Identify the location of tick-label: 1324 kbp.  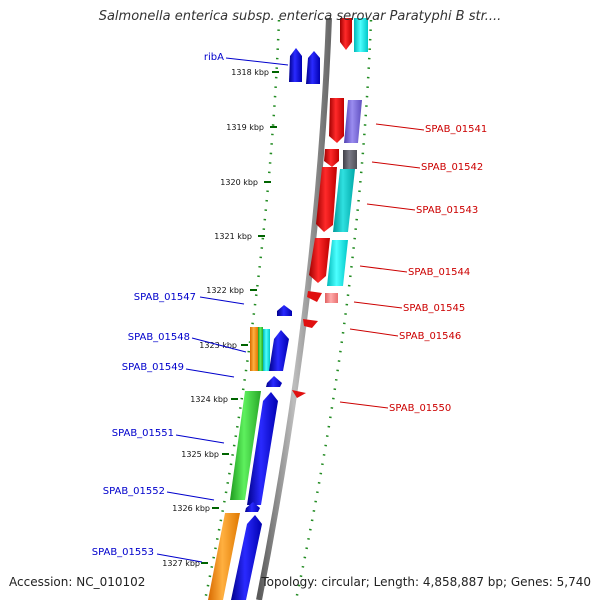
(209, 399).